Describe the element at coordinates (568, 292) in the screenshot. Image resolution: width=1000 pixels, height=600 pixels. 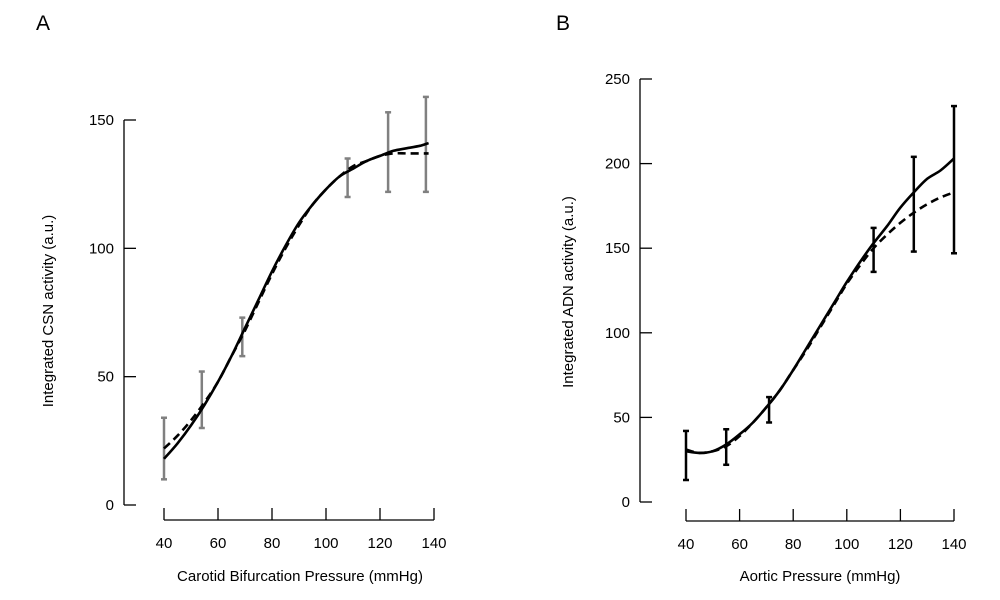
I see `panel-b-y-axis-label: Integrated ADN activity (a.u.)` at that location.